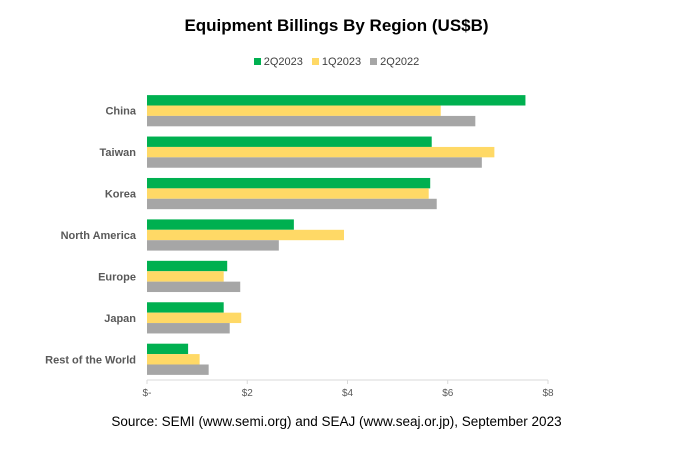 This screenshot has height=450, width=673. What do you see at coordinates (321, 152) in the screenshot?
I see `bar-taiwan-1q2023` at bounding box center [321, 152].